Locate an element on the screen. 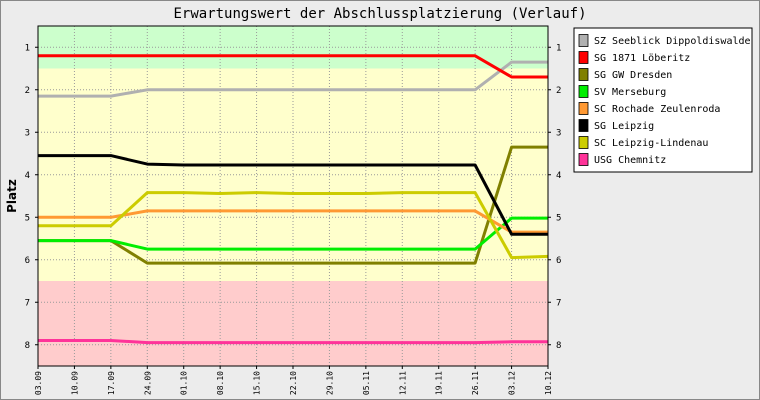 The width and height of the screenshot is (760, 400). y-tick-label-left-2: 2 is located at coordinates (27, 91).